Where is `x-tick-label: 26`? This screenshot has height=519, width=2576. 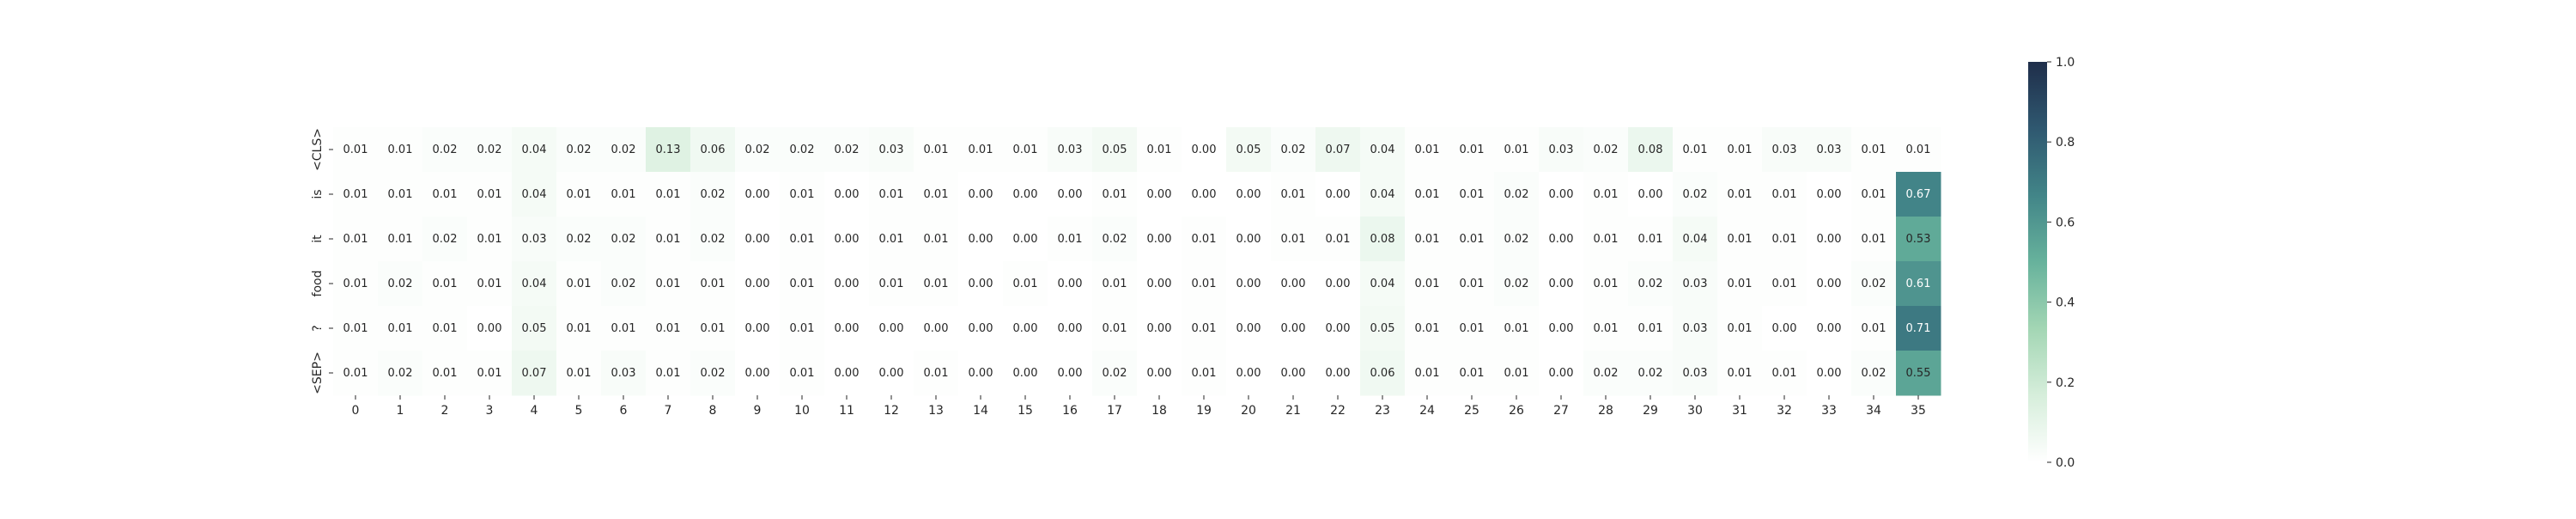 x-tick-label: 26 is located at coordinates (1517, 411).